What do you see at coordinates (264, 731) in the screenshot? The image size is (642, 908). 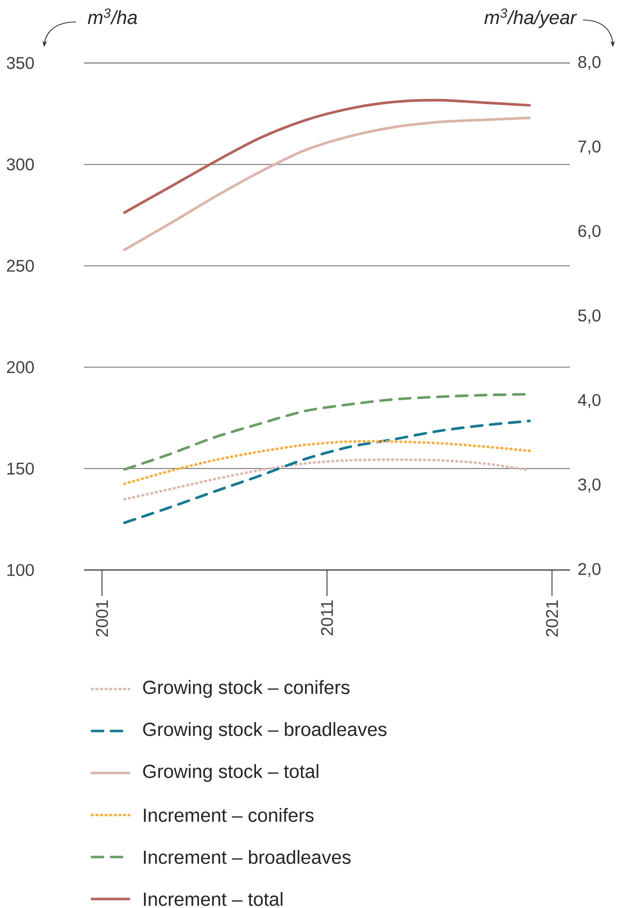 I see `legend-label: Growing stock – broadleaves` at bounding box center [264, 731].